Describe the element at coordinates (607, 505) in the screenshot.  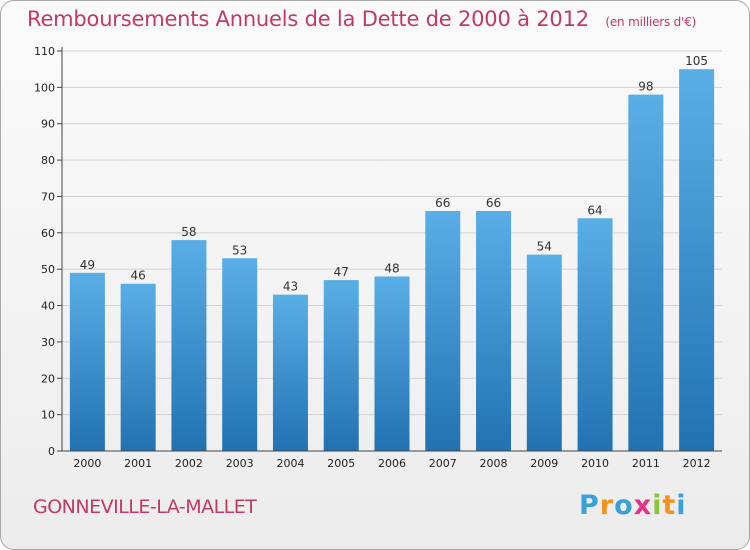
I see `logo-letter: r` at that location.